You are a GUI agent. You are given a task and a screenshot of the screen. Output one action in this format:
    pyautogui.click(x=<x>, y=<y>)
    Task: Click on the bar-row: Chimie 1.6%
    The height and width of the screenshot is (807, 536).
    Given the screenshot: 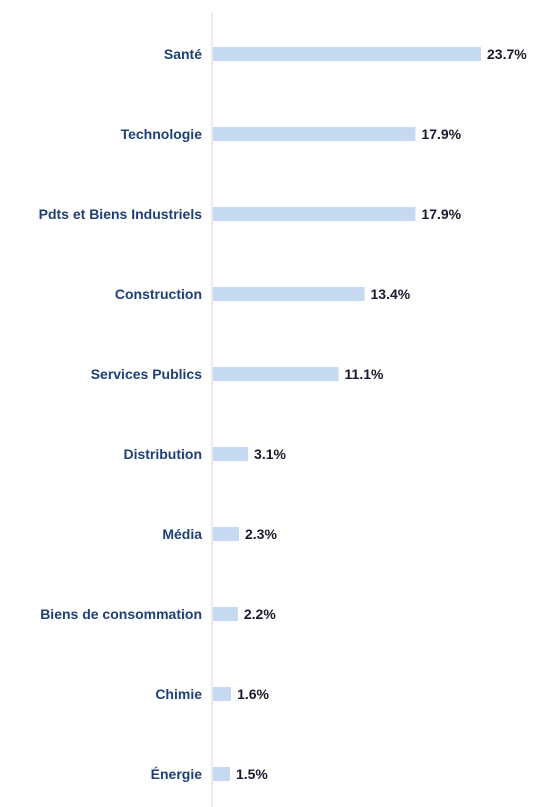 What is the action you would take?
    pyautogui.click(x=212, y=694)
    